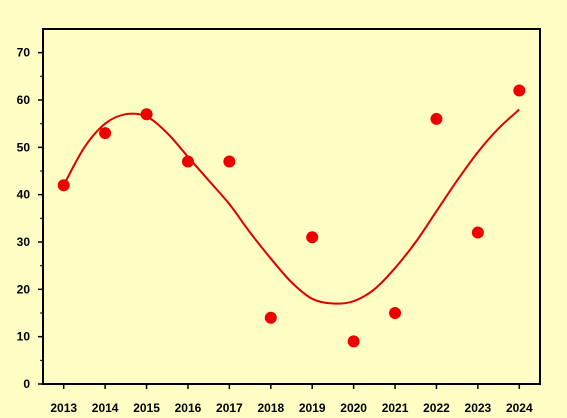 The image size is (567, 418). Describe the element at coordinates (312, 408) in the screenshot. I see `x-tick-label: 2019` at that location.